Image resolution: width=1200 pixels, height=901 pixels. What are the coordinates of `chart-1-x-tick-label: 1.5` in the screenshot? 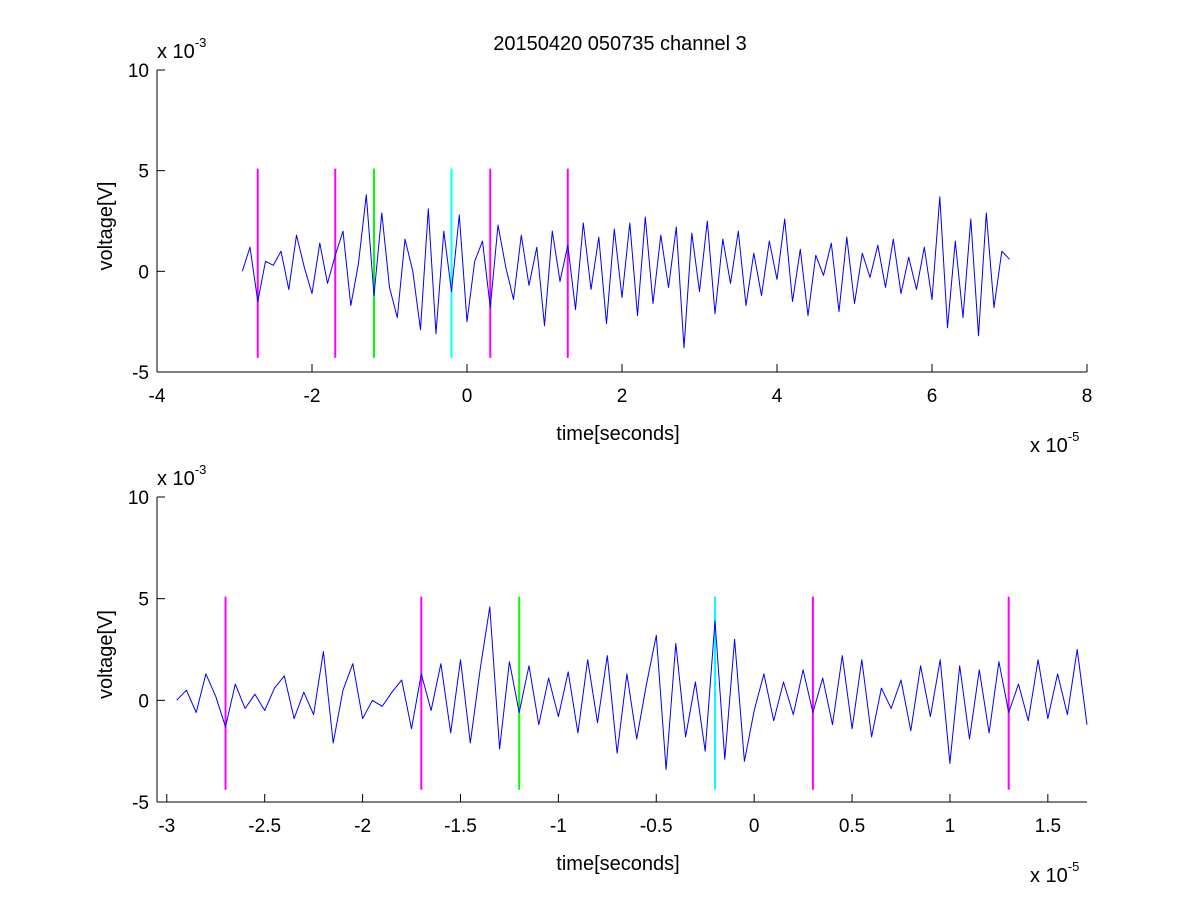 It's located at (1048, 826).